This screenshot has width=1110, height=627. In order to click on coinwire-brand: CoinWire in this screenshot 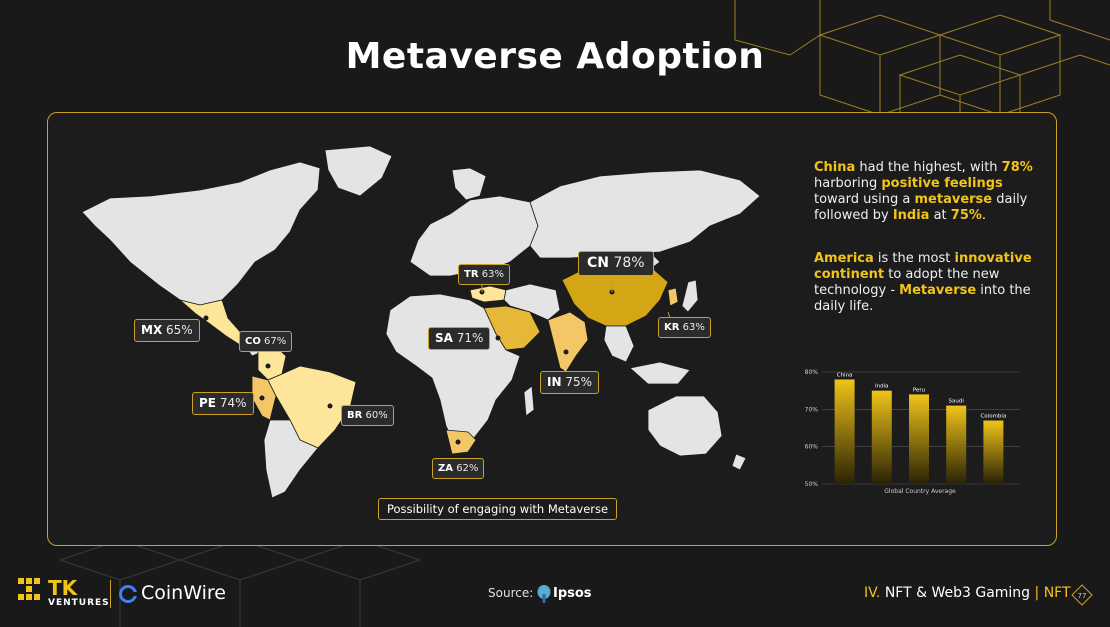, I will do `click(183, 593)`.